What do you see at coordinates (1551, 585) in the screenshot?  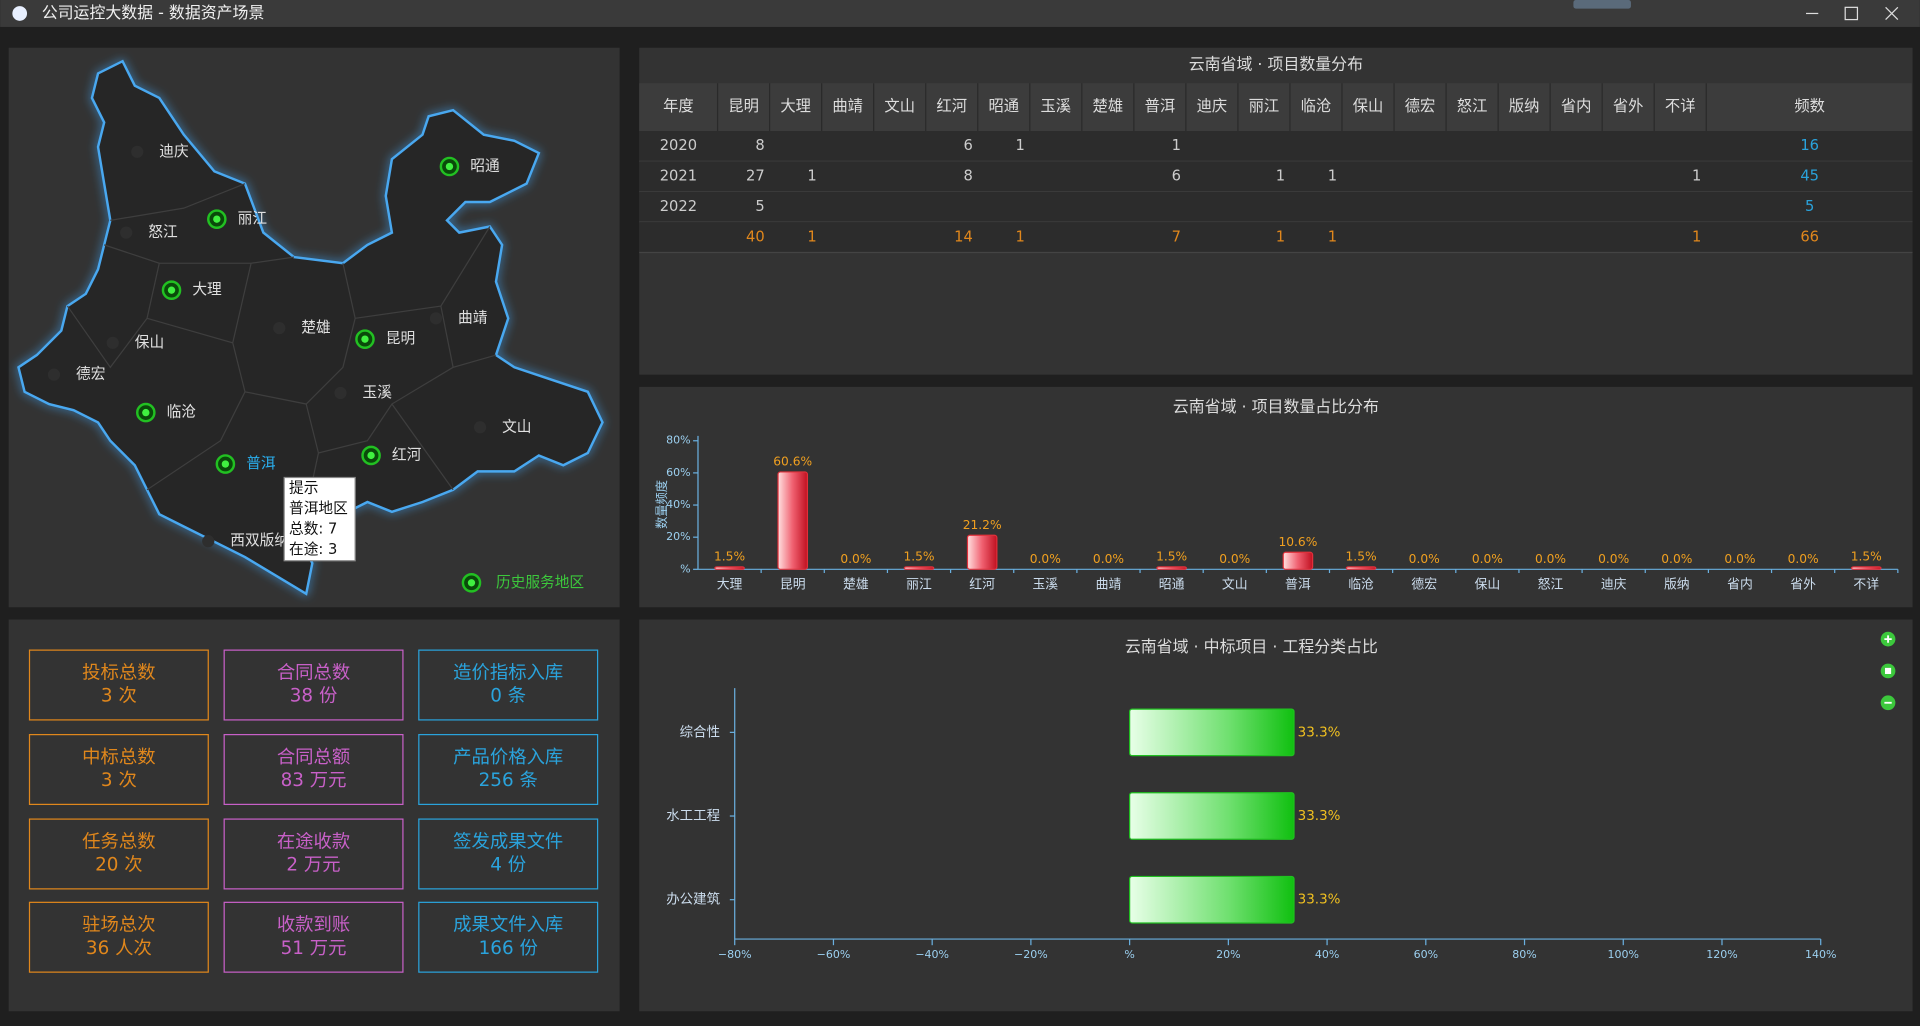 I see `x-tick-label: 怒江` at bounding box center [1551, 585].